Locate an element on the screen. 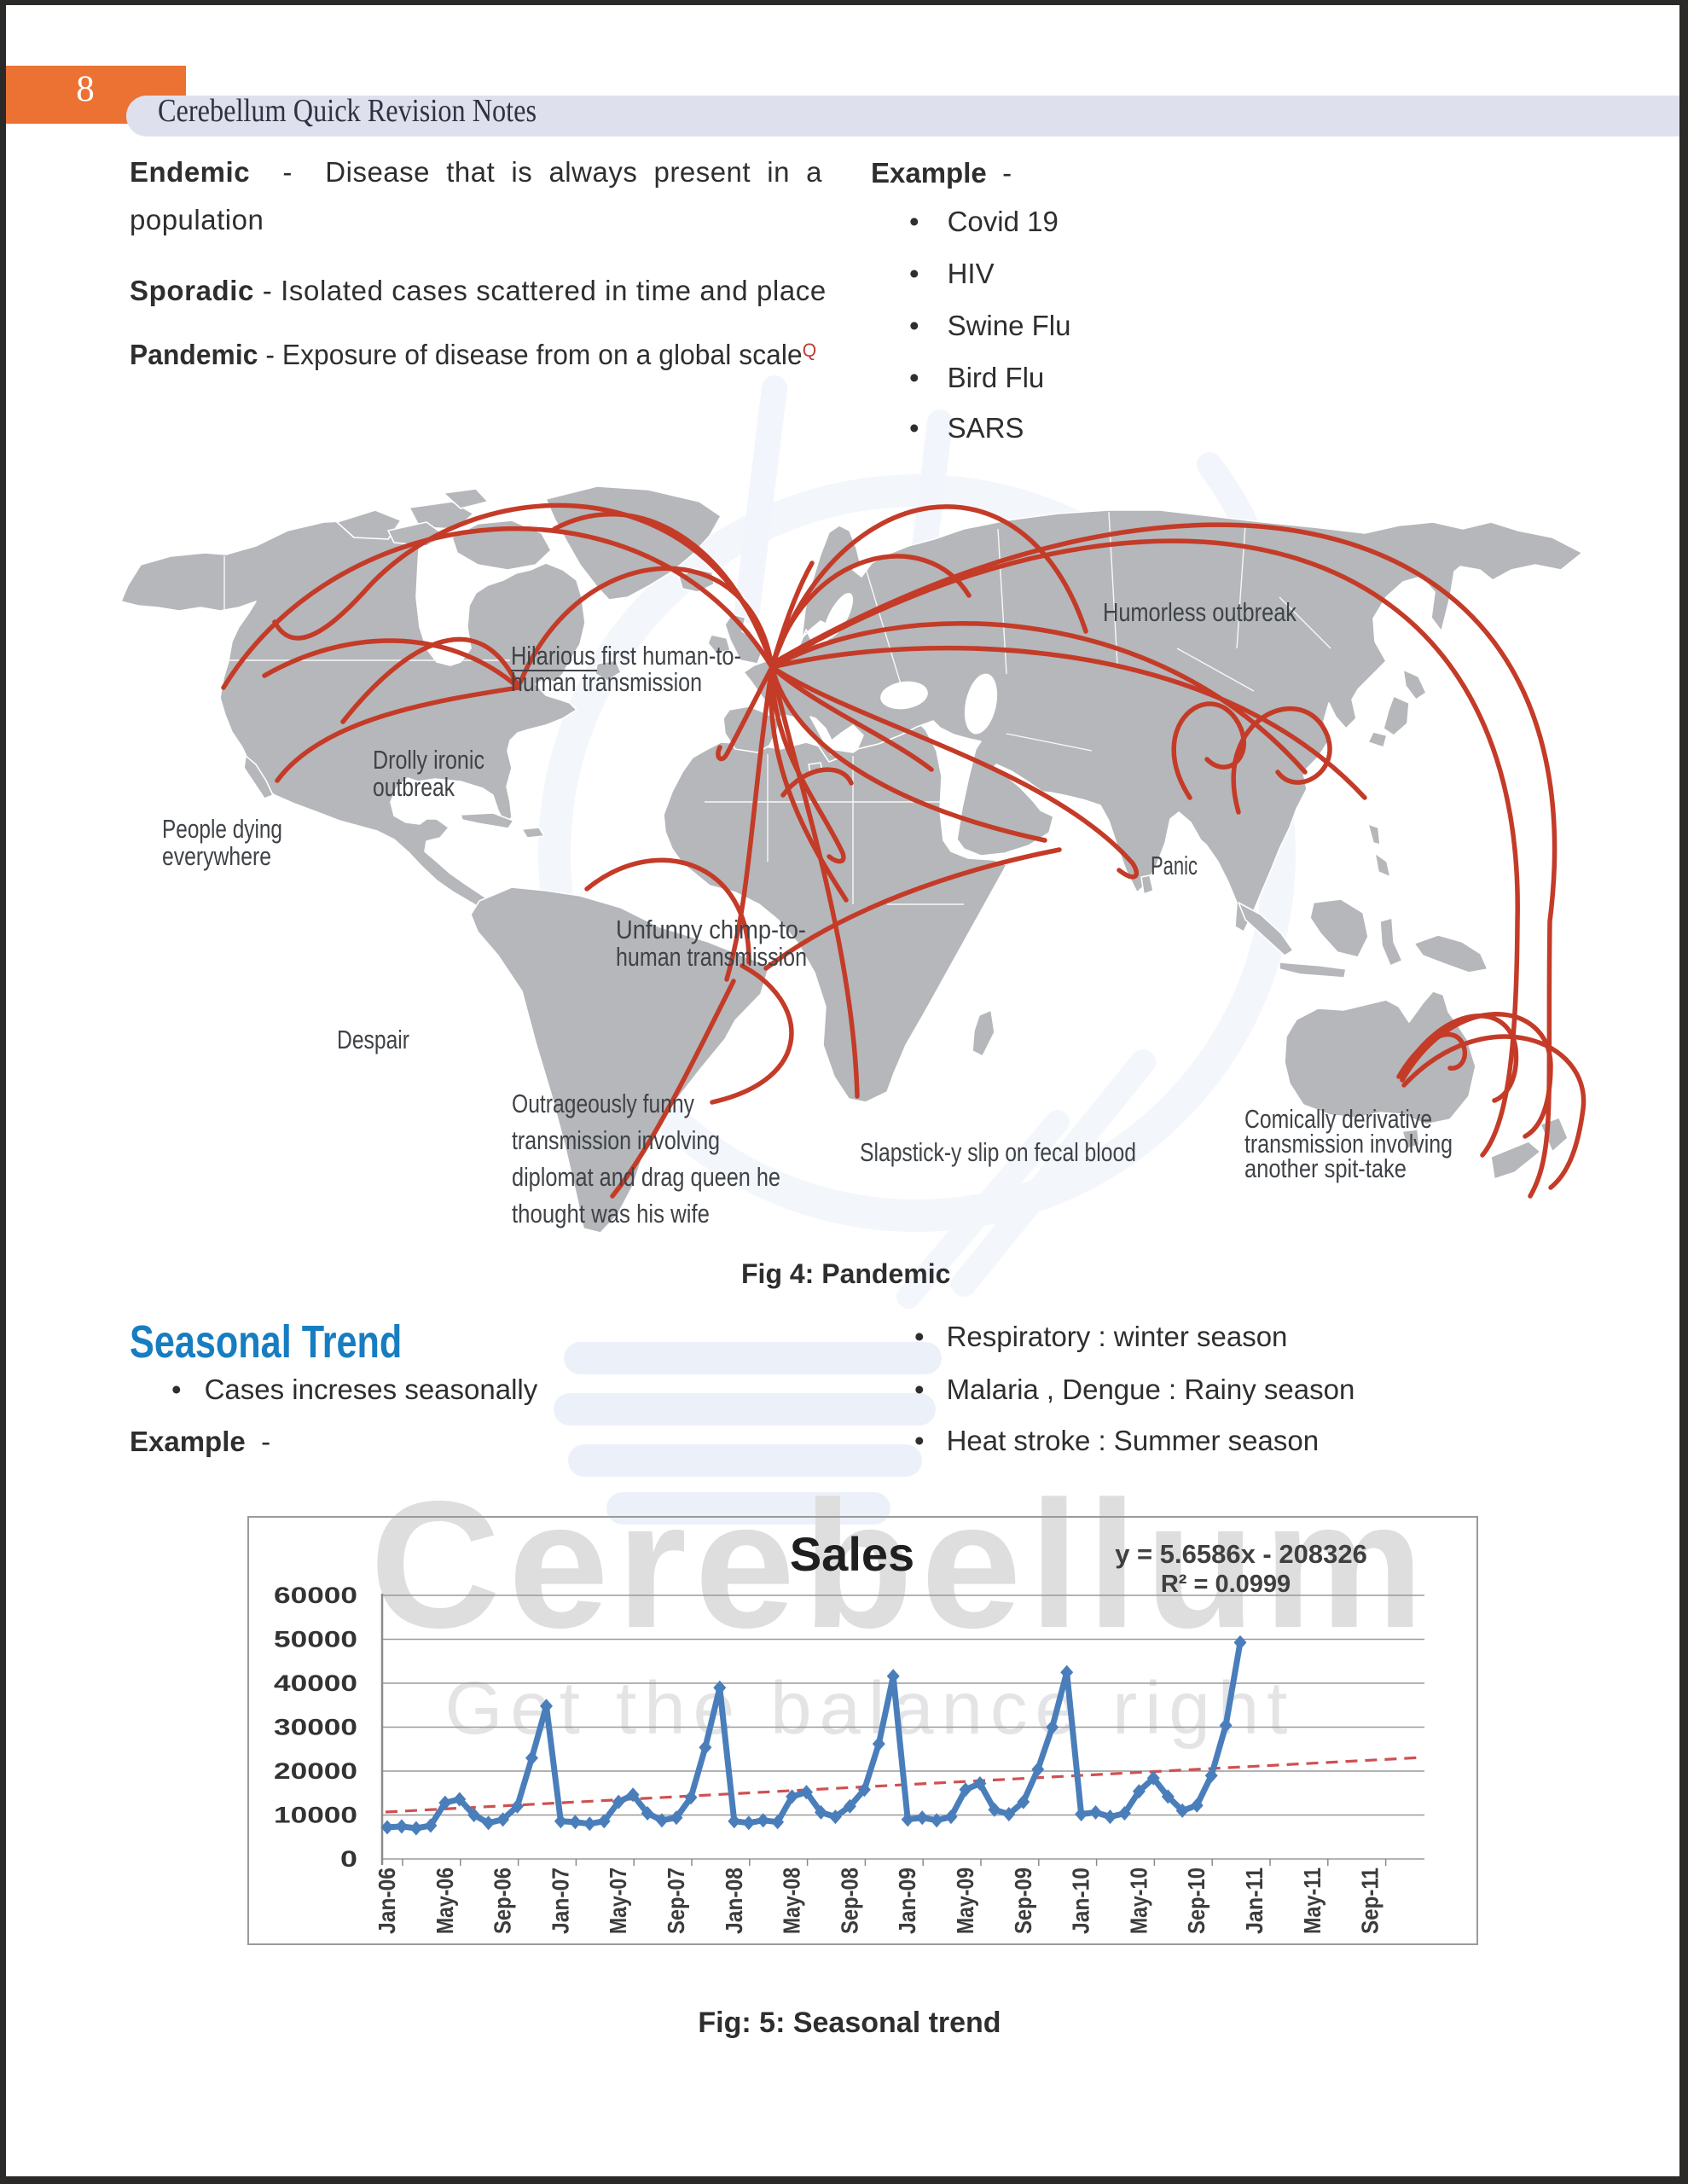  svg-text: Jan-09 is located at coordinates (907, 1900).